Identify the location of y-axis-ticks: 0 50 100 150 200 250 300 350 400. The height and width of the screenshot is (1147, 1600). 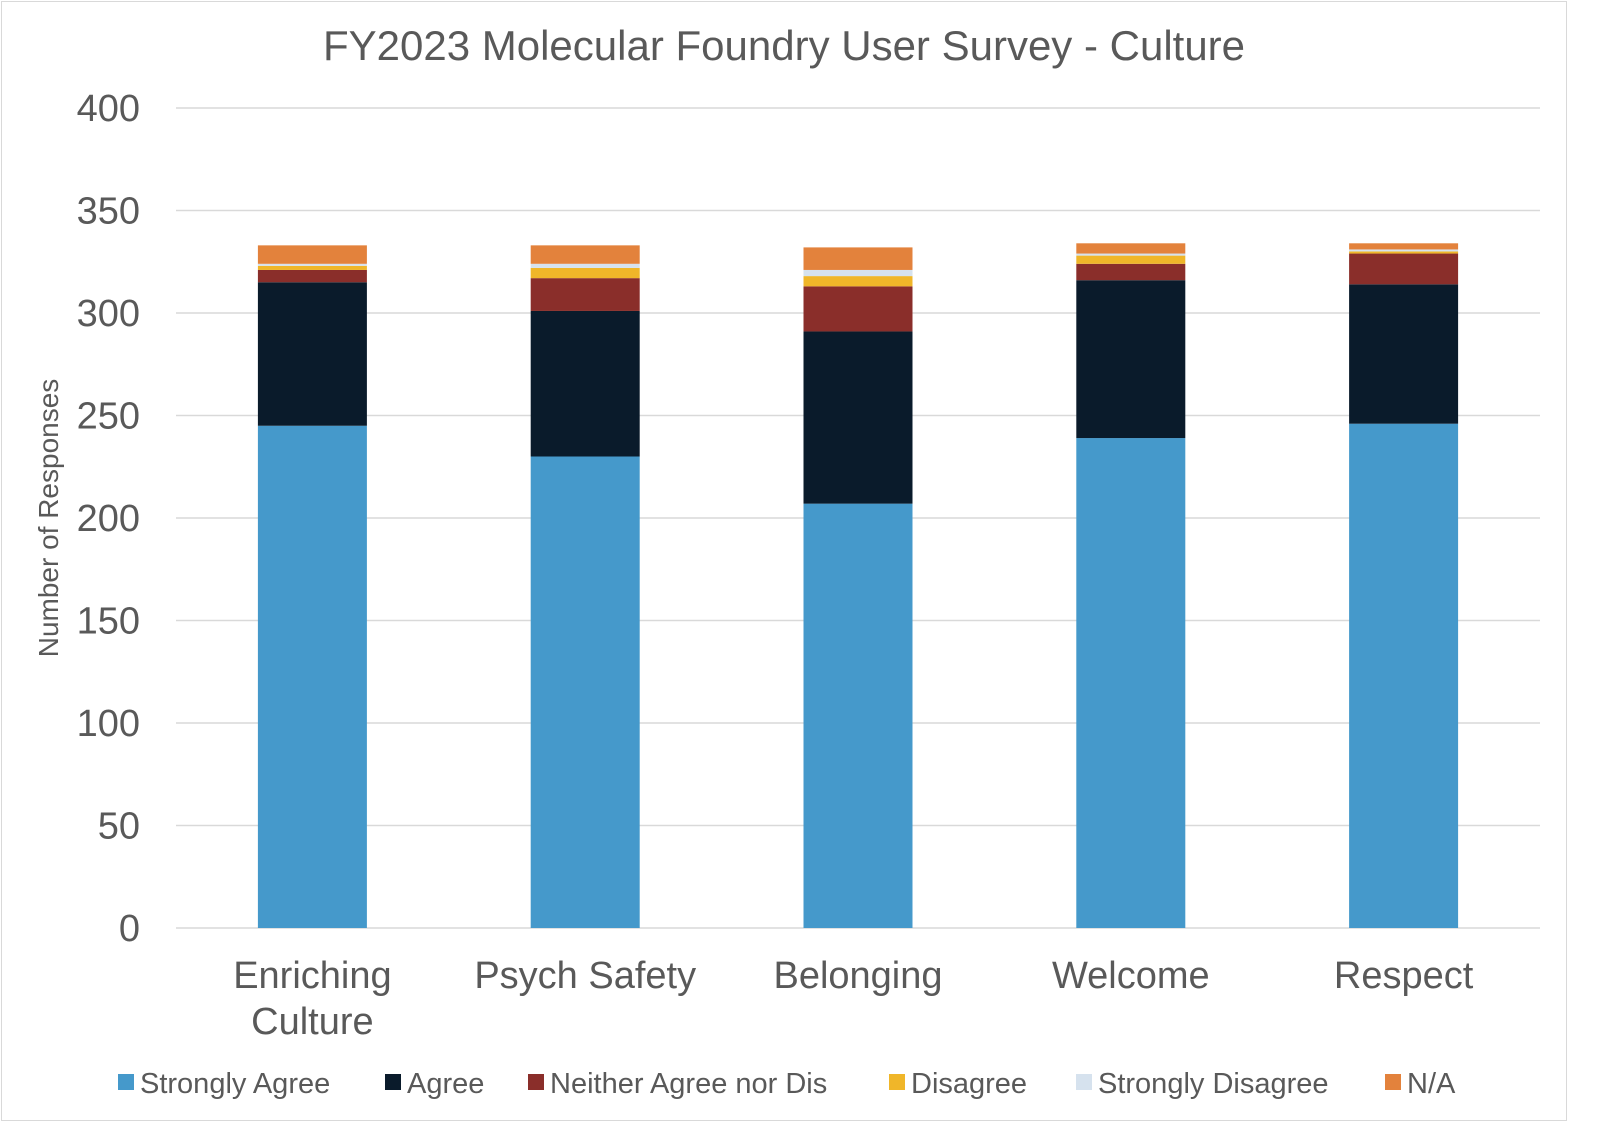
(108, 519).